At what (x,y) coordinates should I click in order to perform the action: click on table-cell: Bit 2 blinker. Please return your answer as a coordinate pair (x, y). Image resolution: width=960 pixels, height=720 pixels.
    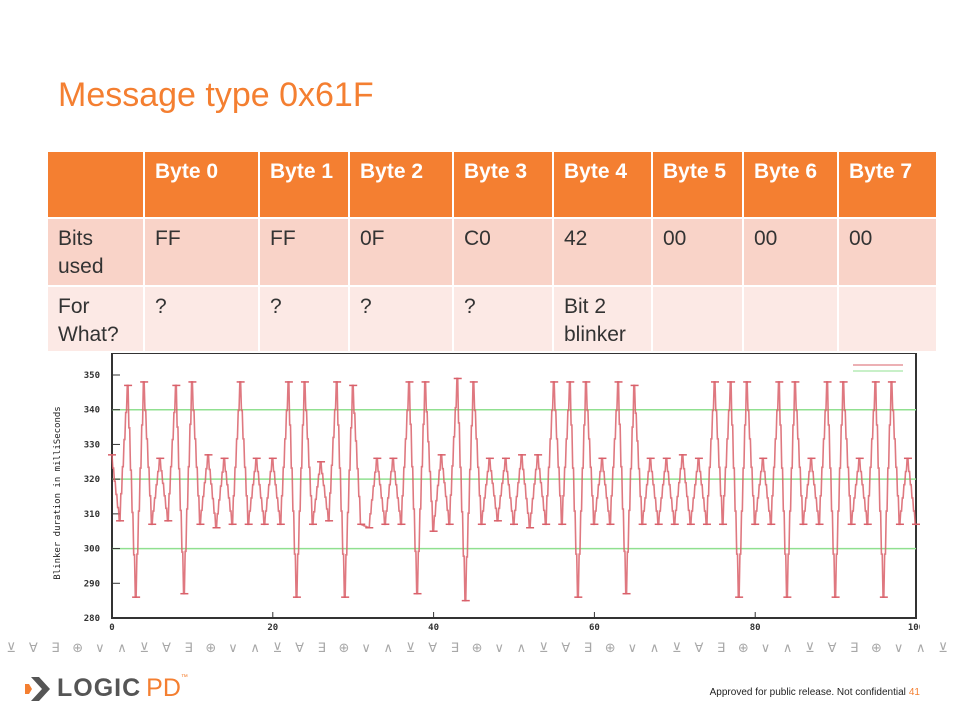
    Looking at the image, I should click on (602, 319).